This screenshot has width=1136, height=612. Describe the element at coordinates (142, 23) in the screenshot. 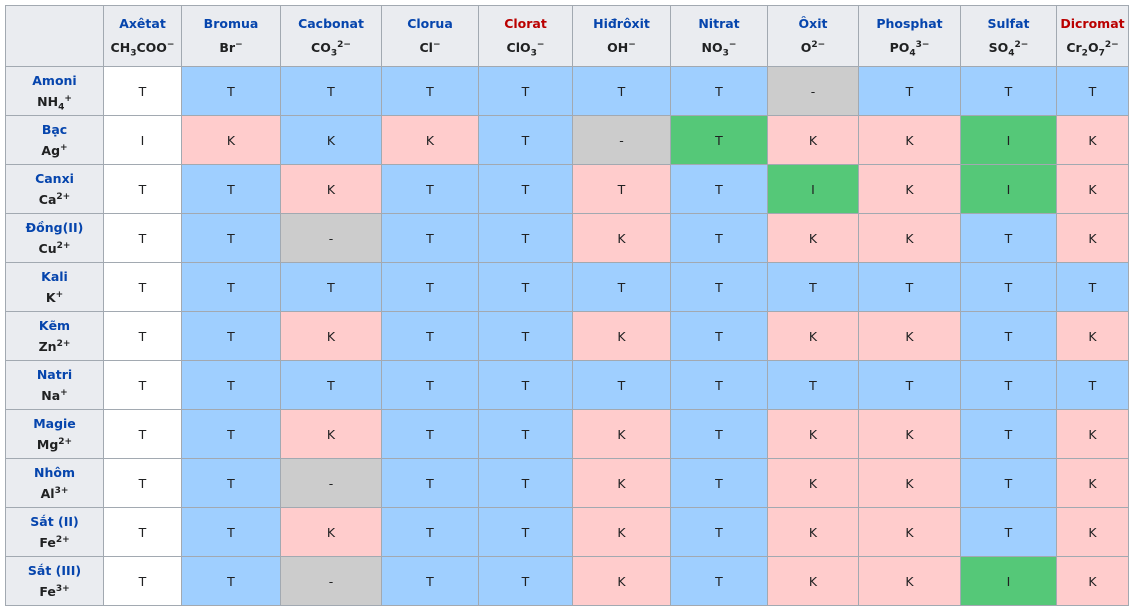

I see `anion-name: Axêtat` at that location.